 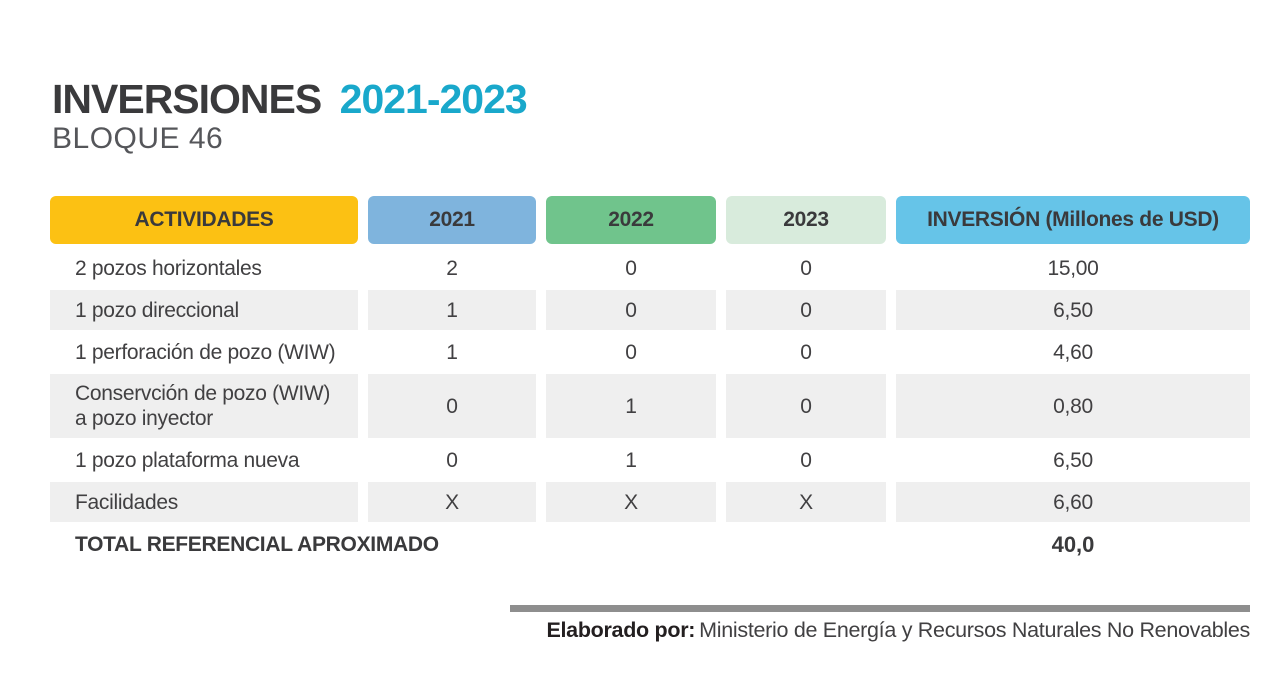 What do you see at coordinates (621, 630) in the screenshot?
I see `footer-credit-prefix: Elaborado por:` at bounding box center [621, 630].